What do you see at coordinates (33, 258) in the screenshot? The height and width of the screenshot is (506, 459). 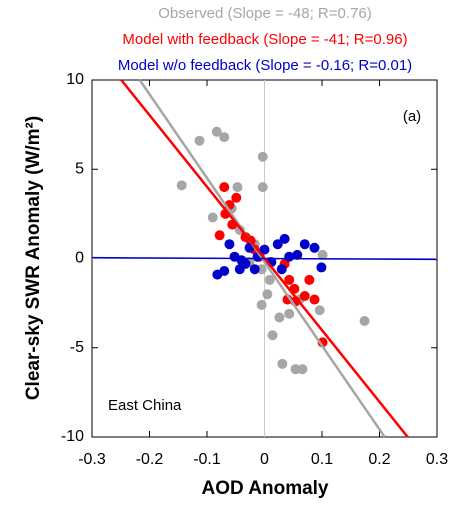 I see `y-axis-label: Clear-sky SWR Anomaly (W/m²)` at bounding box center [33, 258].